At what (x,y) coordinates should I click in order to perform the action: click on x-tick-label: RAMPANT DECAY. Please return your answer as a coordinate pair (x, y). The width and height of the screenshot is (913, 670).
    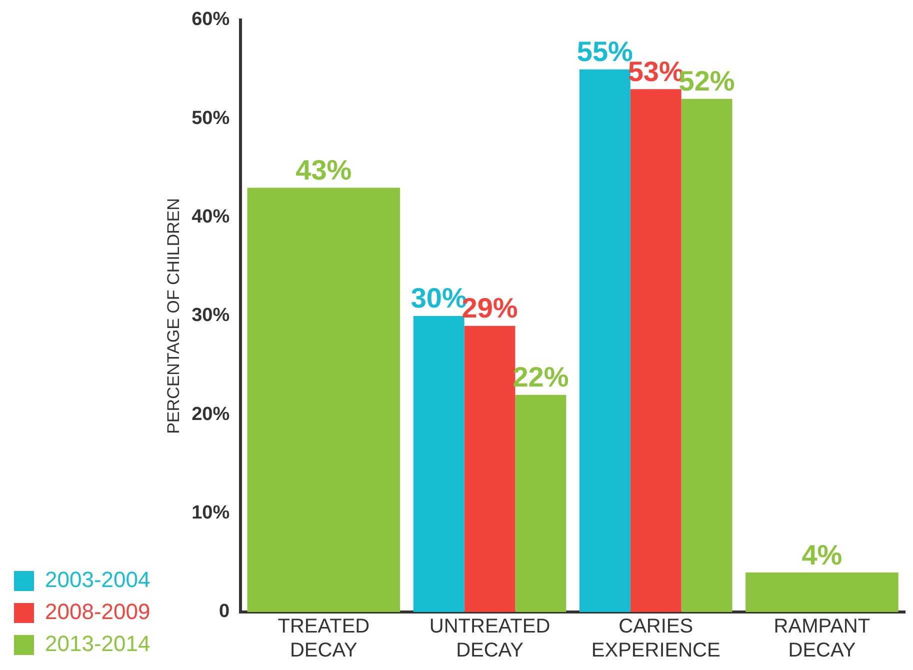
    Looking at the image, I should click on (822, 639).